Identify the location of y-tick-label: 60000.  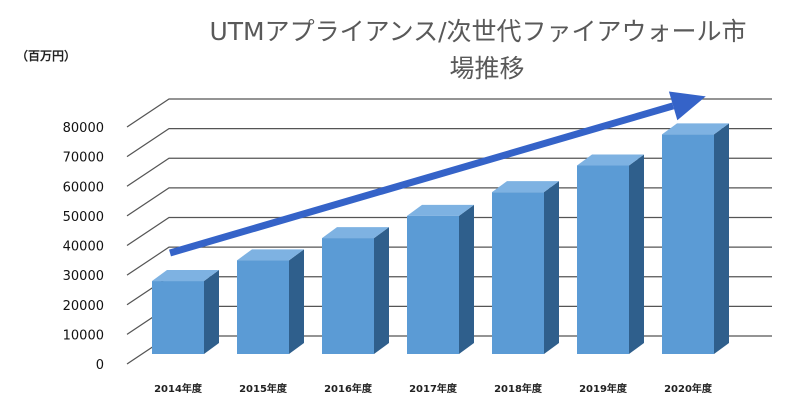
(83, 187).